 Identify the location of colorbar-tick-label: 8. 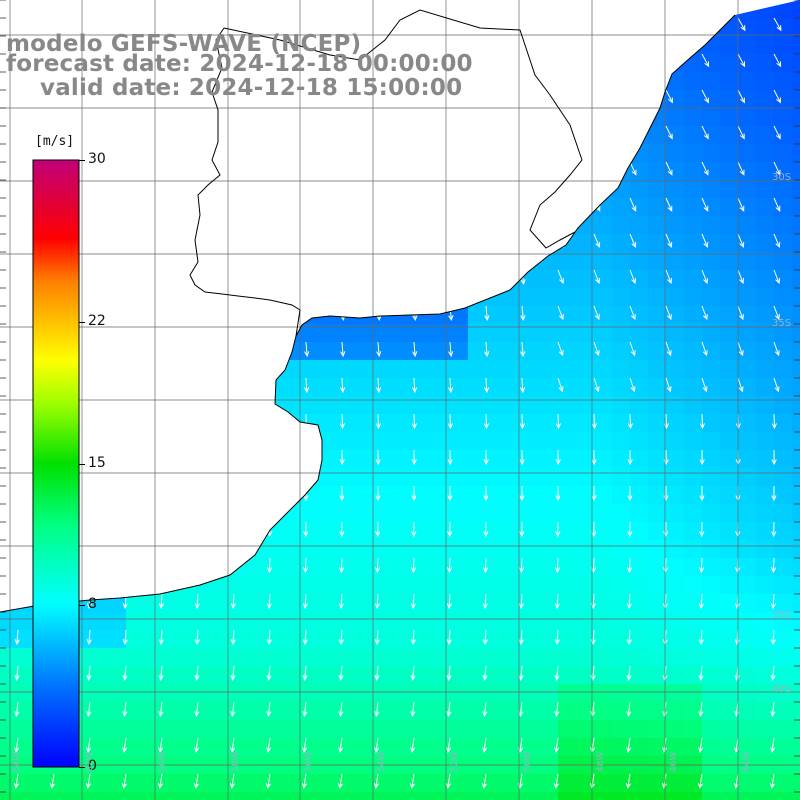
(92, 604).